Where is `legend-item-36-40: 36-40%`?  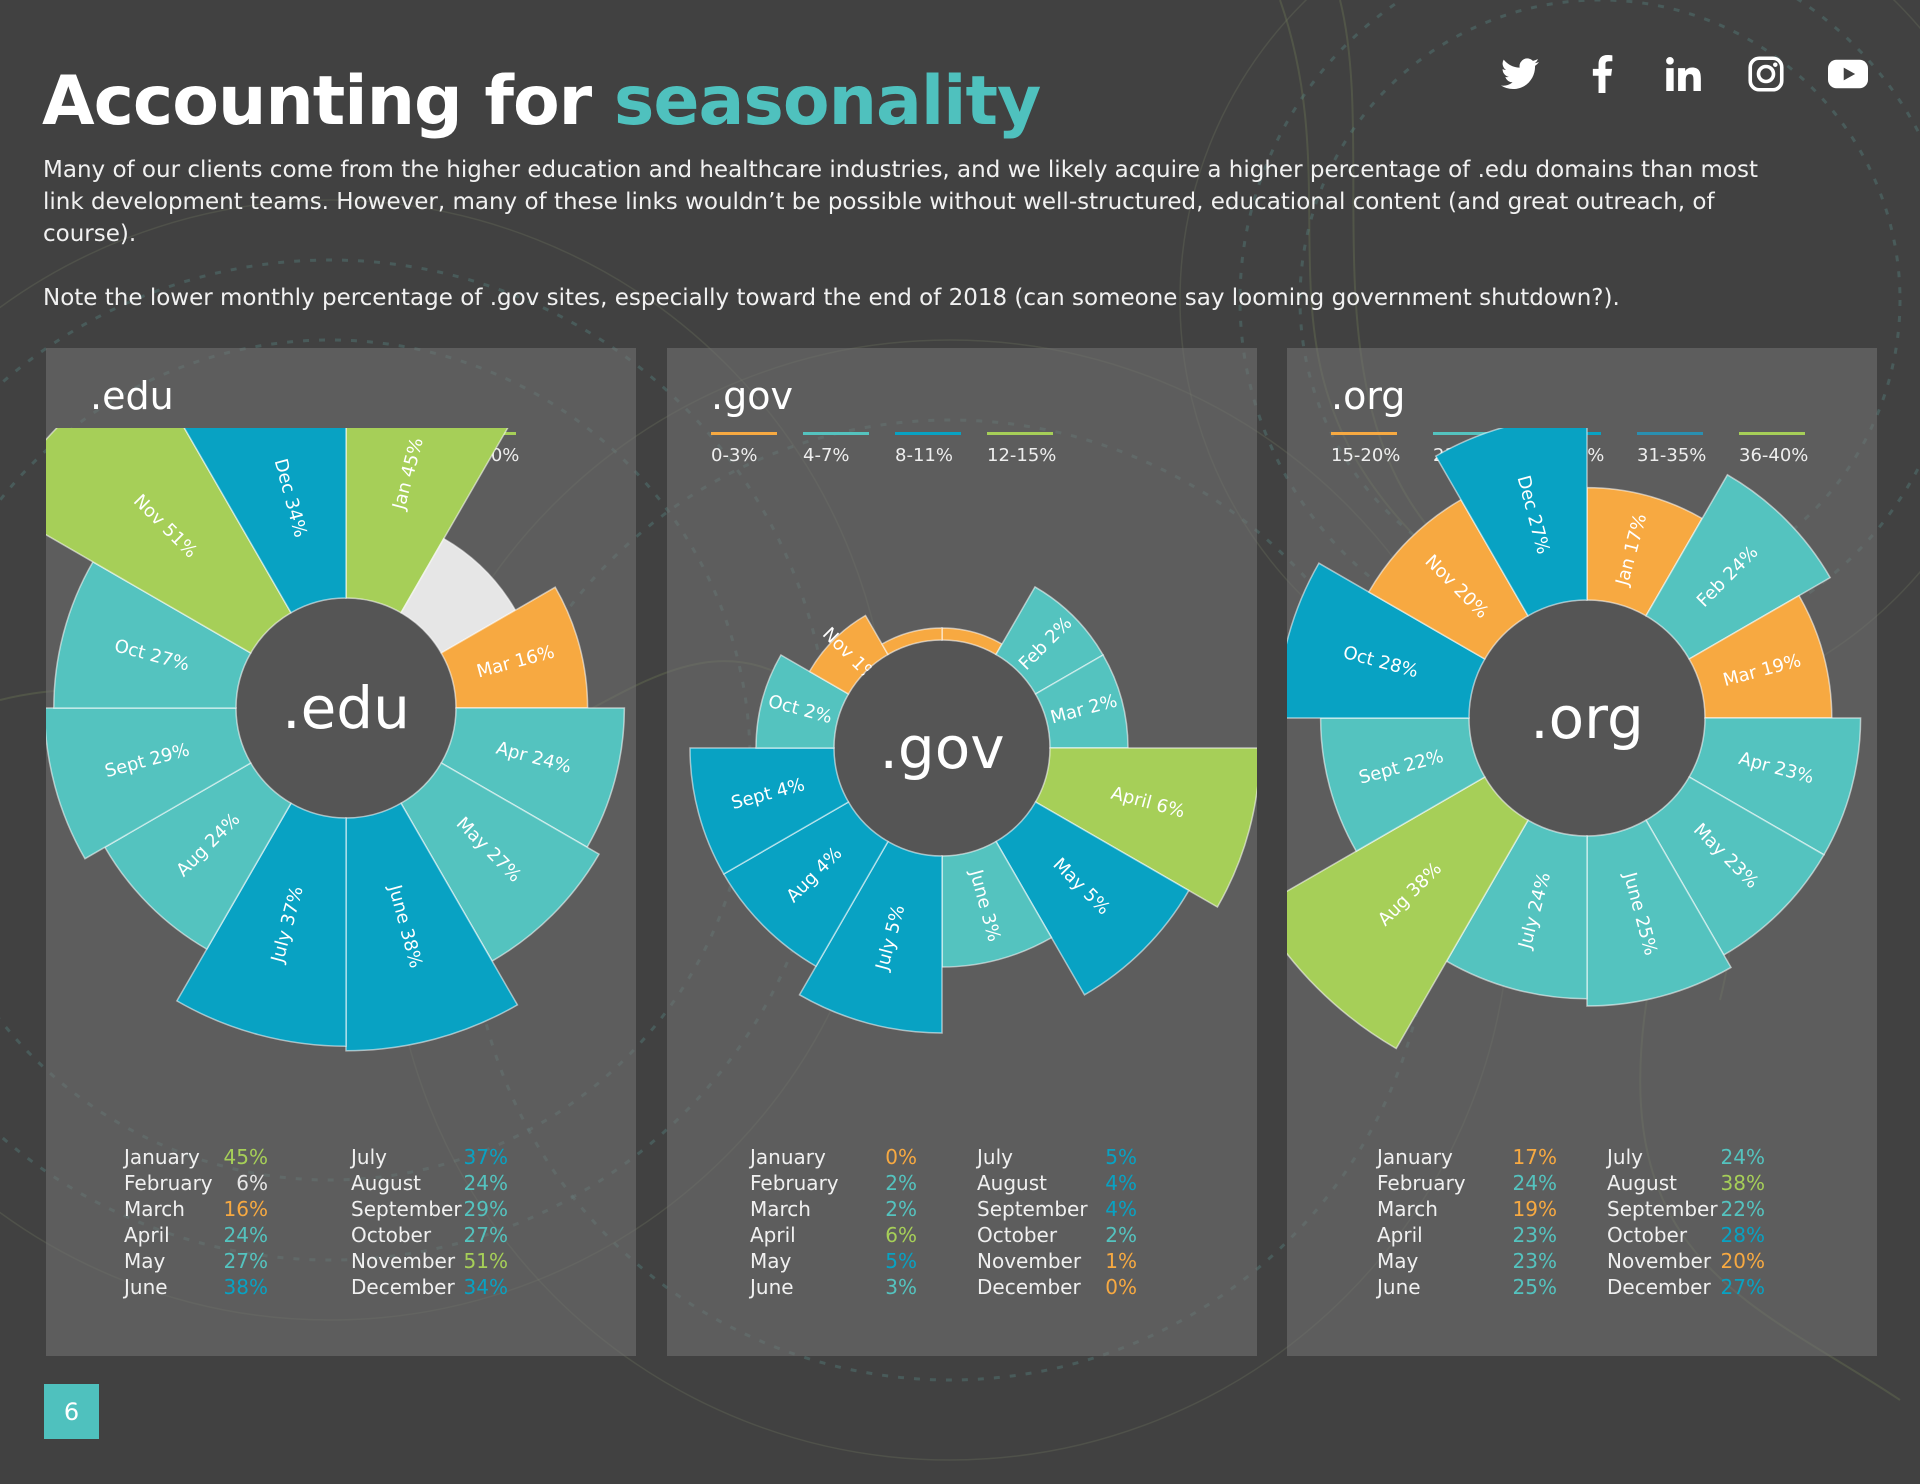
legend-item-36-40: 36-40% is located at coordinates (1773, 449).